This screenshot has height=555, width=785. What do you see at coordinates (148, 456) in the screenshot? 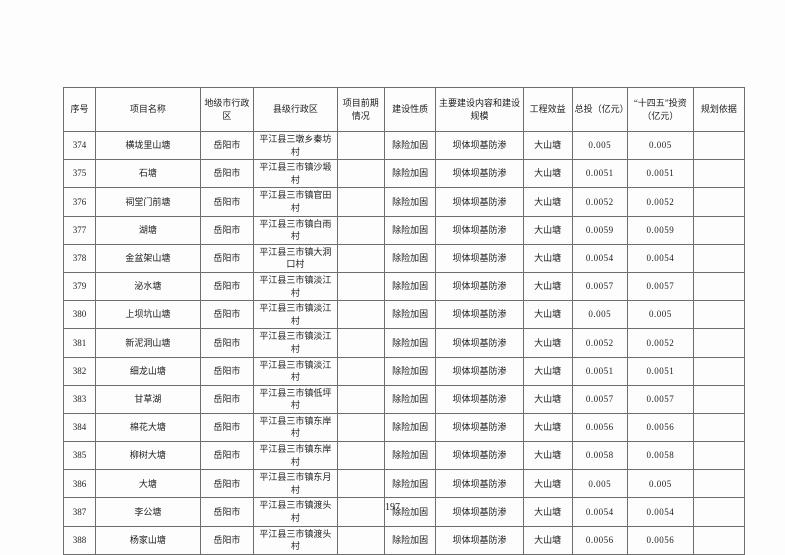
I see `table-cell: 柳树大塘` at bounding box center [148, 456].